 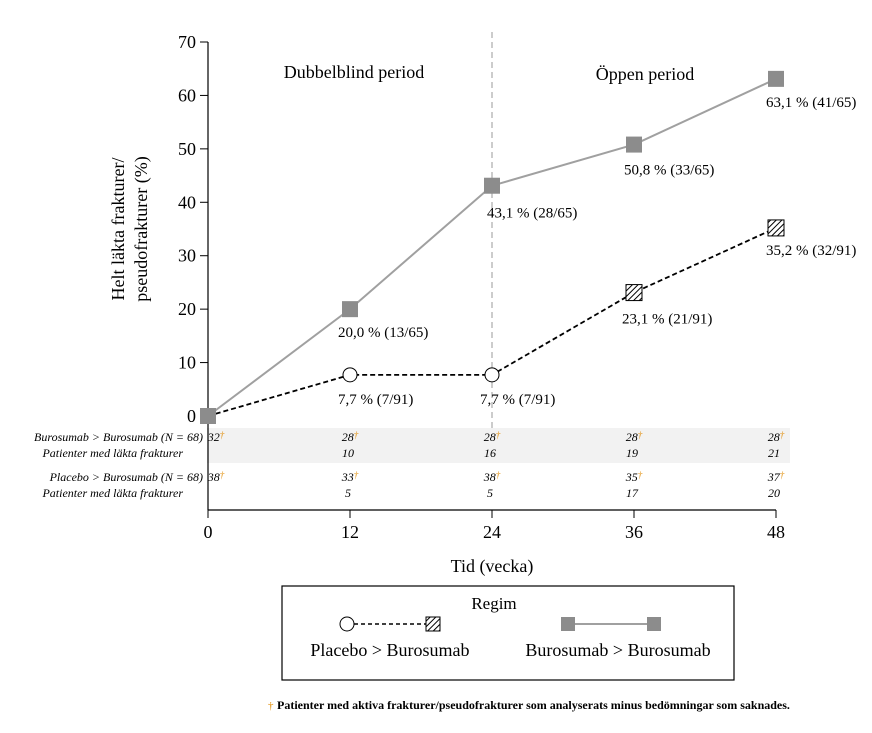 What do you see at coordinates (774, 493) in the screenshot?
I see `table-healed-count: 20` at bounding box center [774, 493].